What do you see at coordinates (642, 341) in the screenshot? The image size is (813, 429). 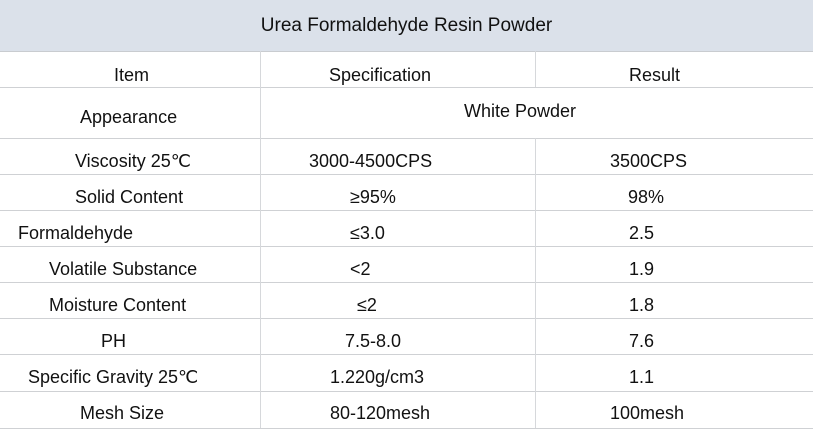 I see `result-value: 7.6` at bounding box center [642, 341].